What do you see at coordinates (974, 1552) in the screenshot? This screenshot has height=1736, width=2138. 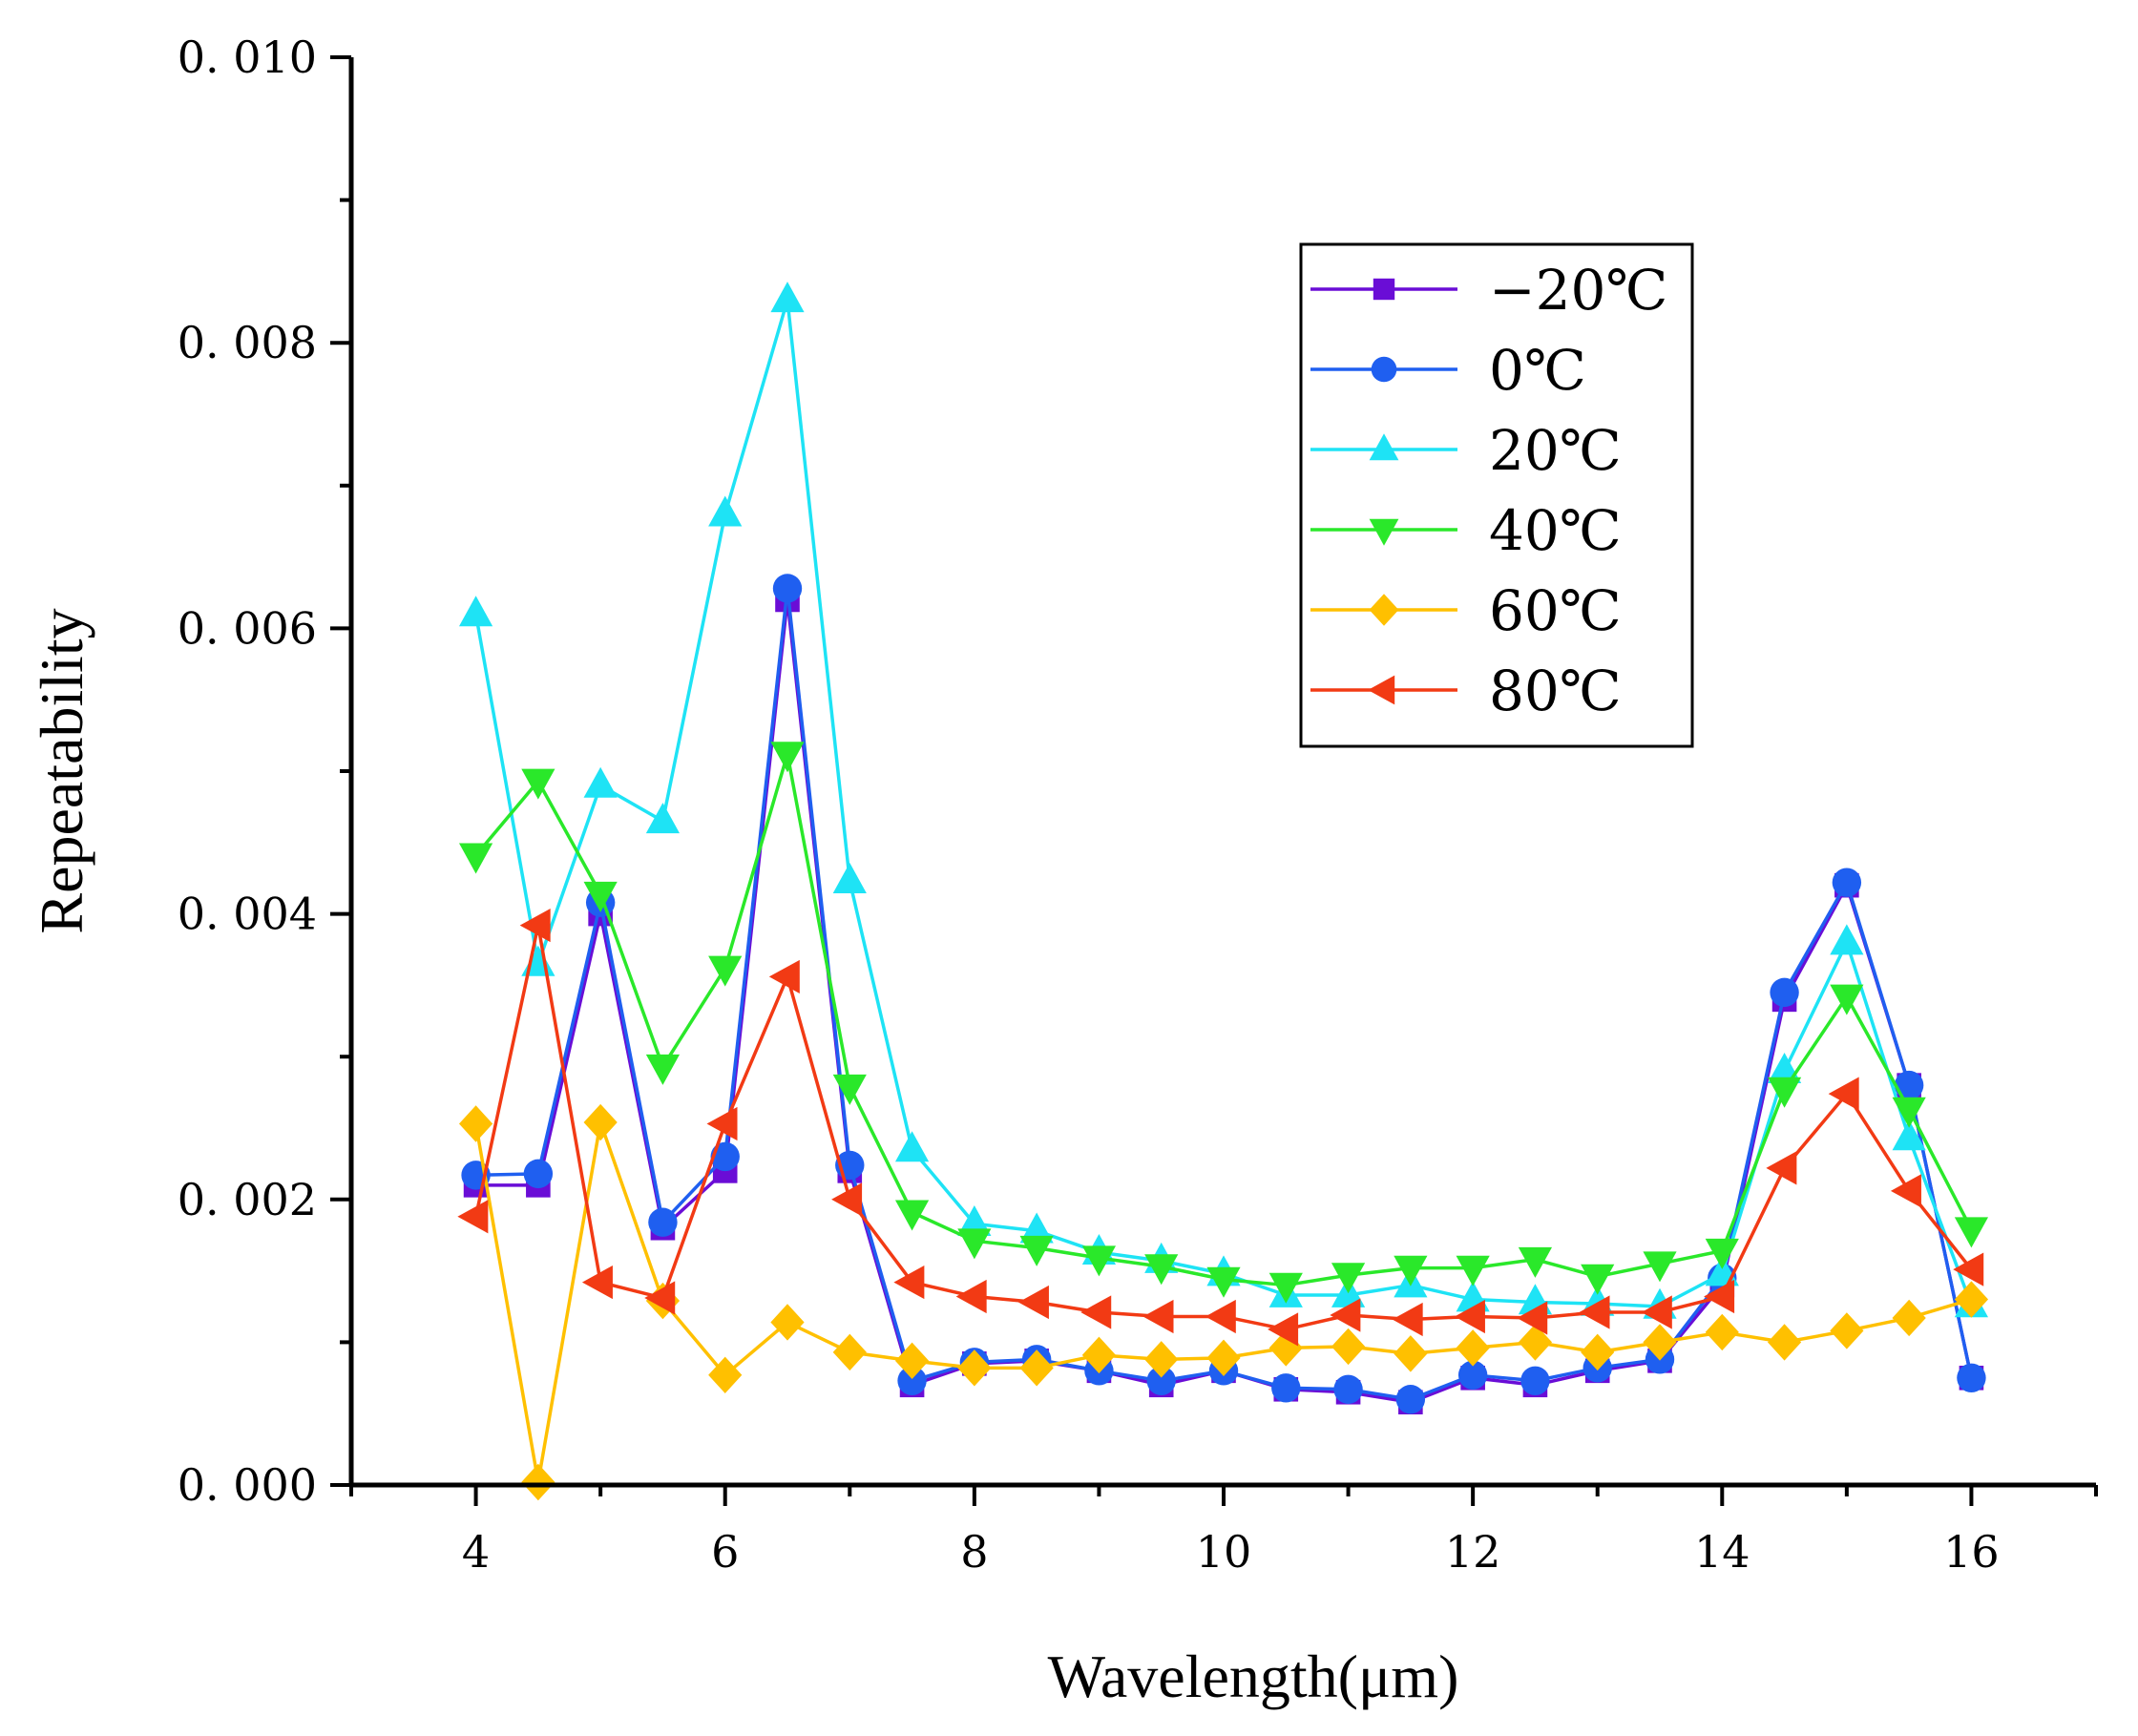 I see `x-tick-label: 8` at bounding box center [974, 1552].